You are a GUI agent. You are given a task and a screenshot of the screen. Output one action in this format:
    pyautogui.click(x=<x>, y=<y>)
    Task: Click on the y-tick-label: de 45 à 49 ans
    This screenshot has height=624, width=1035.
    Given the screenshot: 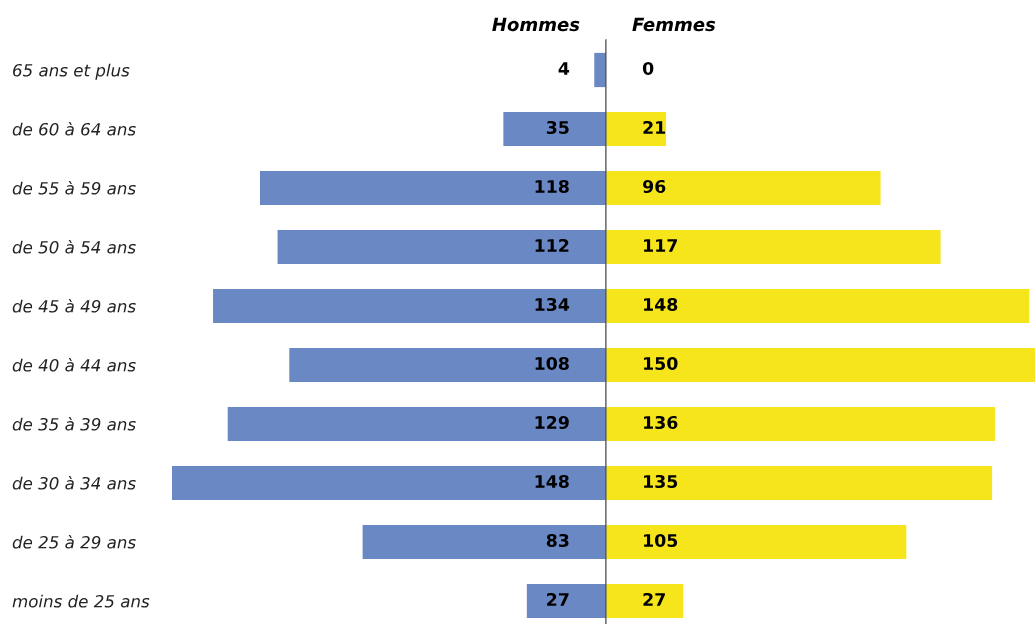 What is the action you would take?
    pyautogui.click(x=74, y=306)
    